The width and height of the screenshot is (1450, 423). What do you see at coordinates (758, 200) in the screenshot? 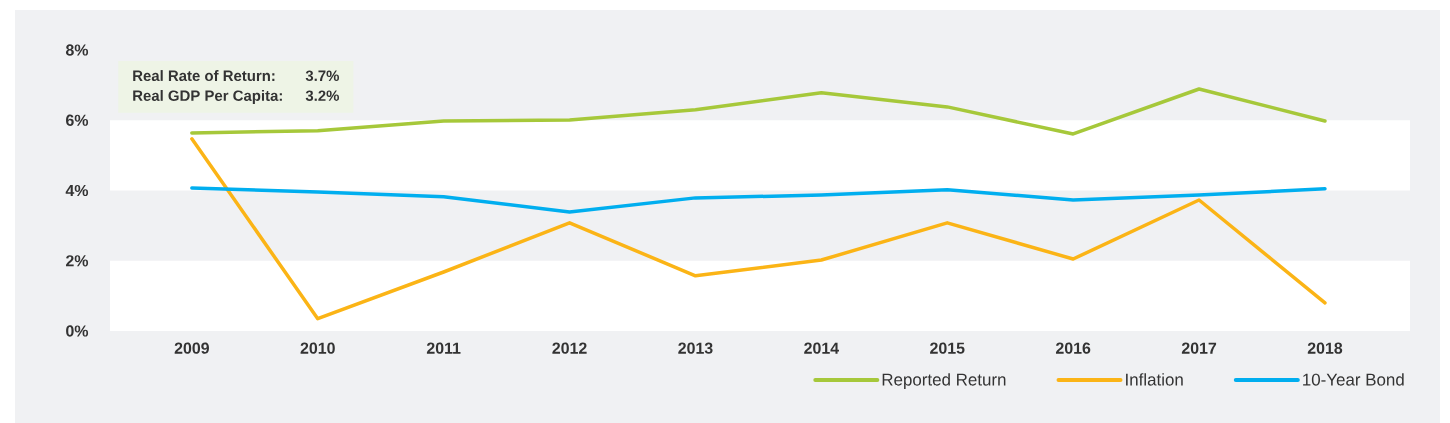
I see `line-series` at bounding box center [758, 200].